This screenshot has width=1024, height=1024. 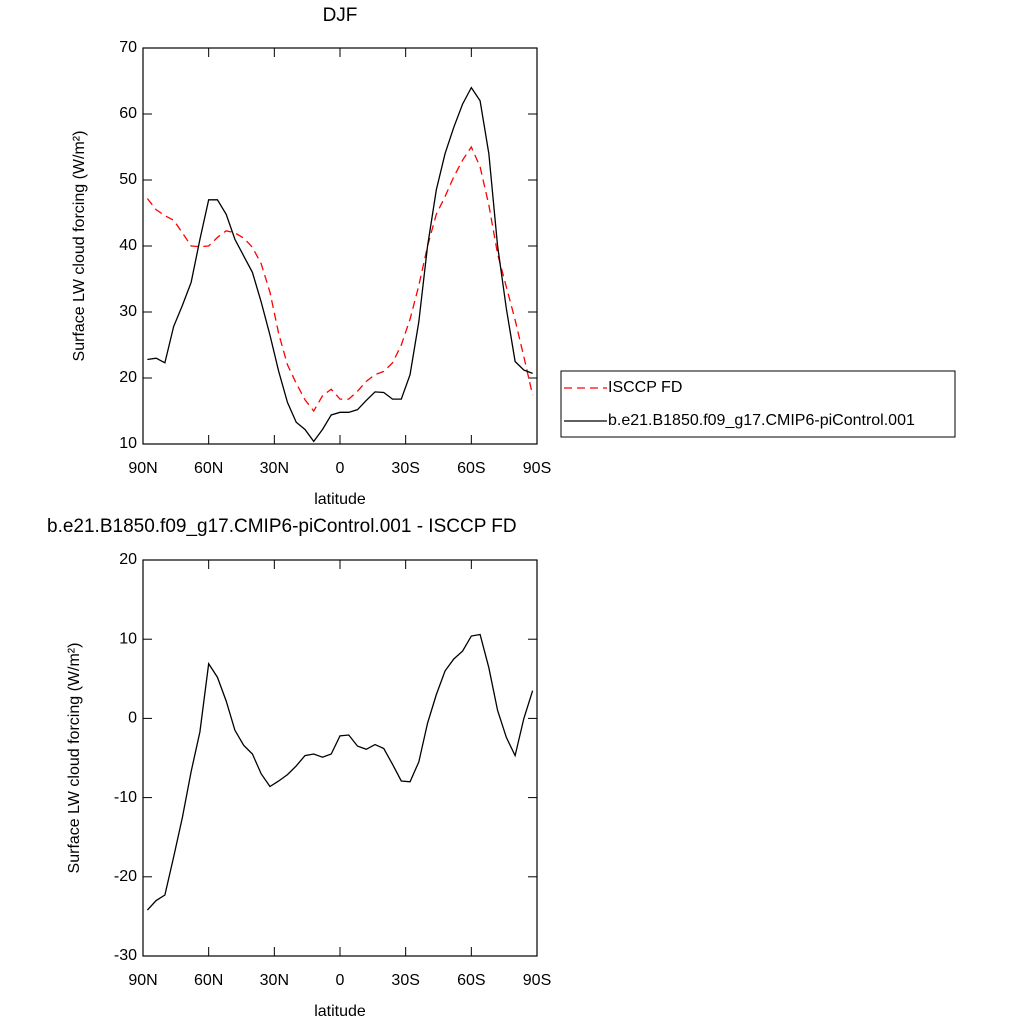 I want to click on y-tick-label: 70, so click(x=128, y=47).